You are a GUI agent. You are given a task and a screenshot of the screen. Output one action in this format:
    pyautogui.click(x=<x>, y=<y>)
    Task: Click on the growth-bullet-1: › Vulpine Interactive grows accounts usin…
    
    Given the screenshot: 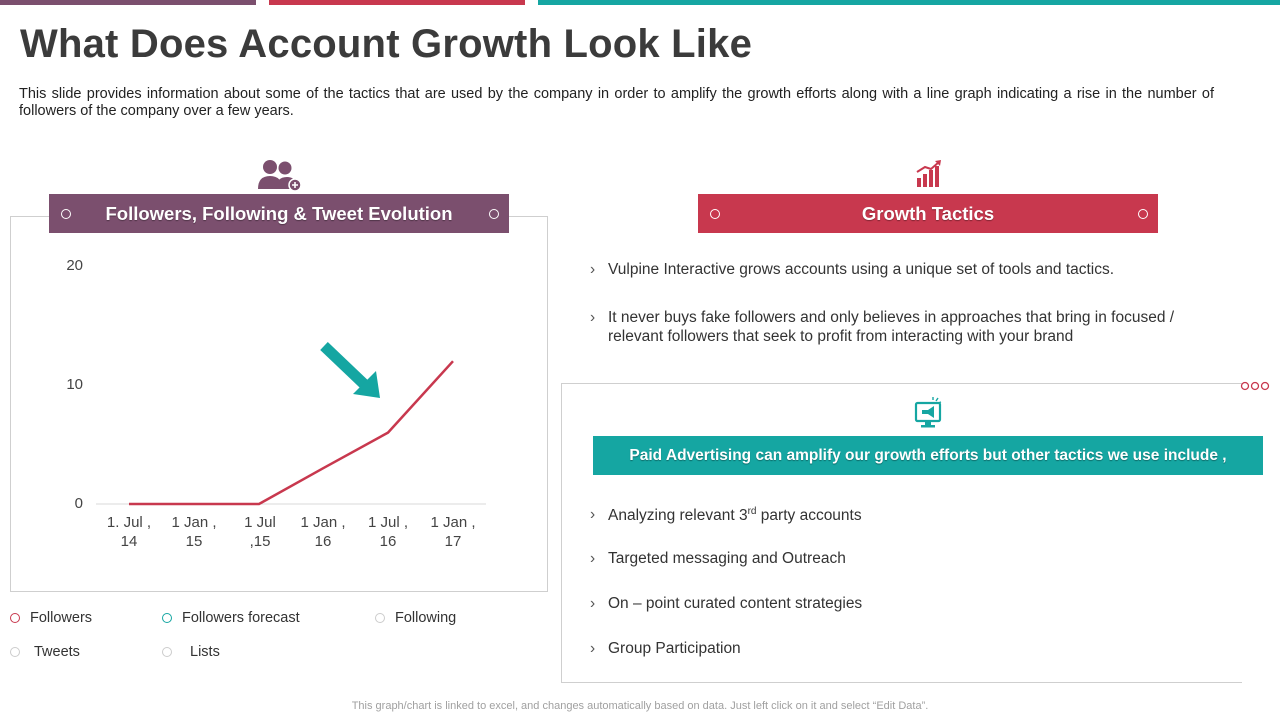 What is the action you would take?
    pyautogui.click(x=852, y=269)
    